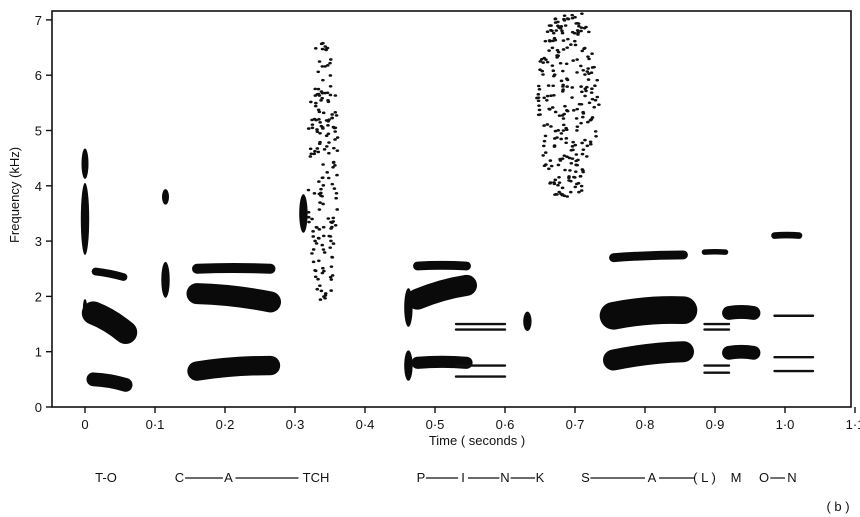 The image size is (860, 517). Describe the element at coordinates (540, 477) in the screenshot. I see `word-label: K` at that location.